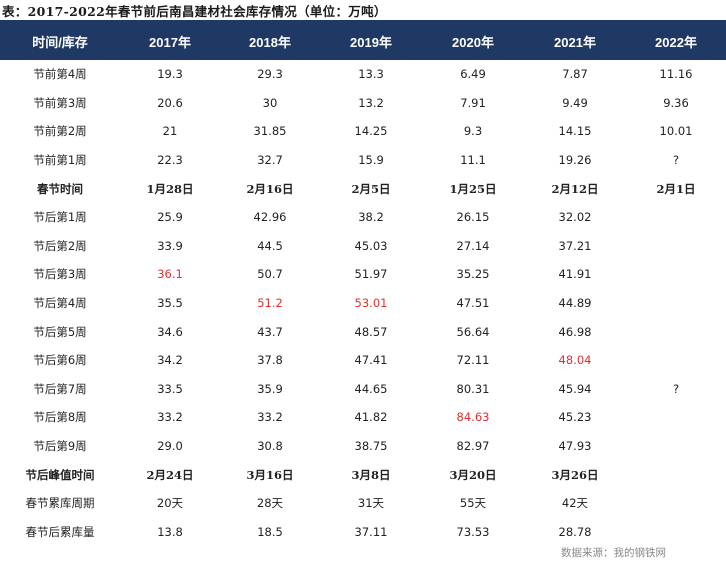 Image resolution: width=726 pixels, height=573 pixels. What do you see at coordinates (170, 102) in the screenshot?
I see `value-cell: 20.6` at bounding box center [170, 102].